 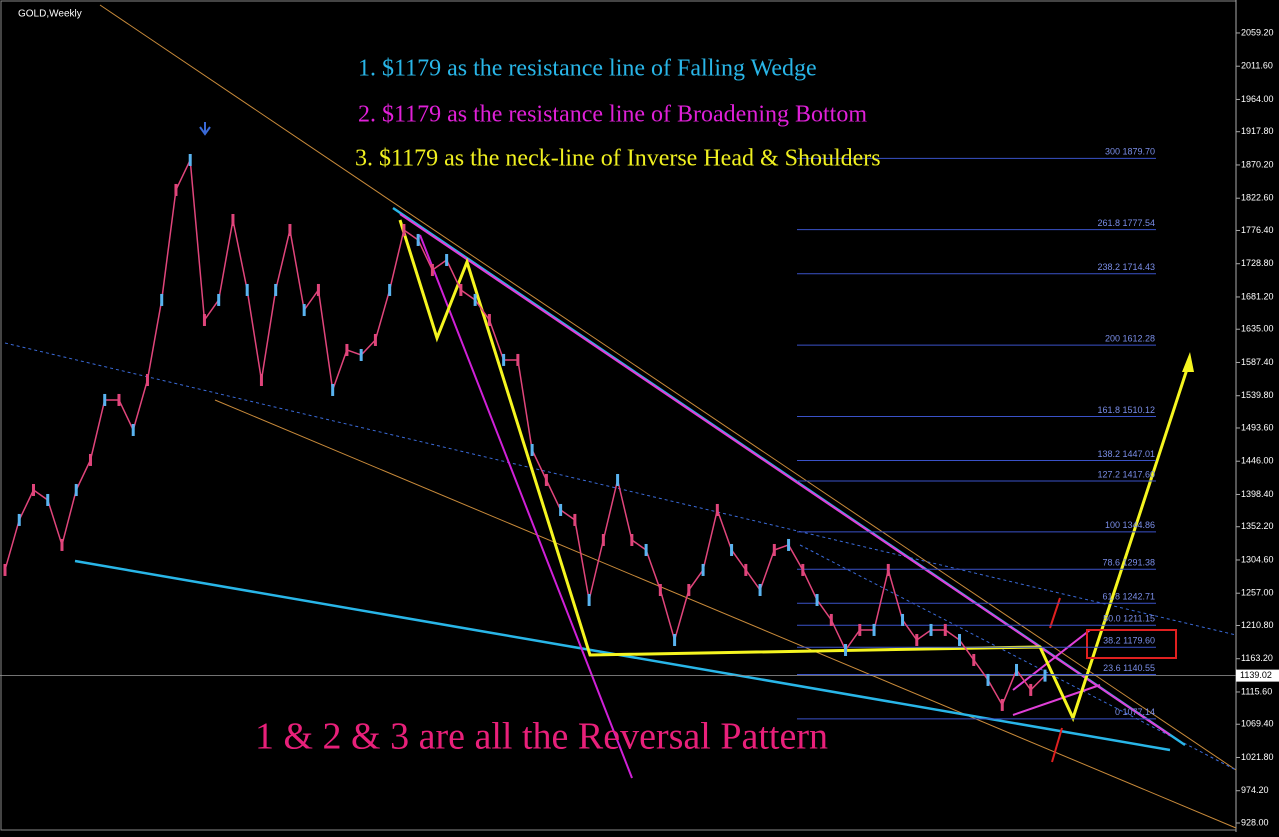 I want to click on y-tick-label: 1115.60, so click(x=1256, y=691).